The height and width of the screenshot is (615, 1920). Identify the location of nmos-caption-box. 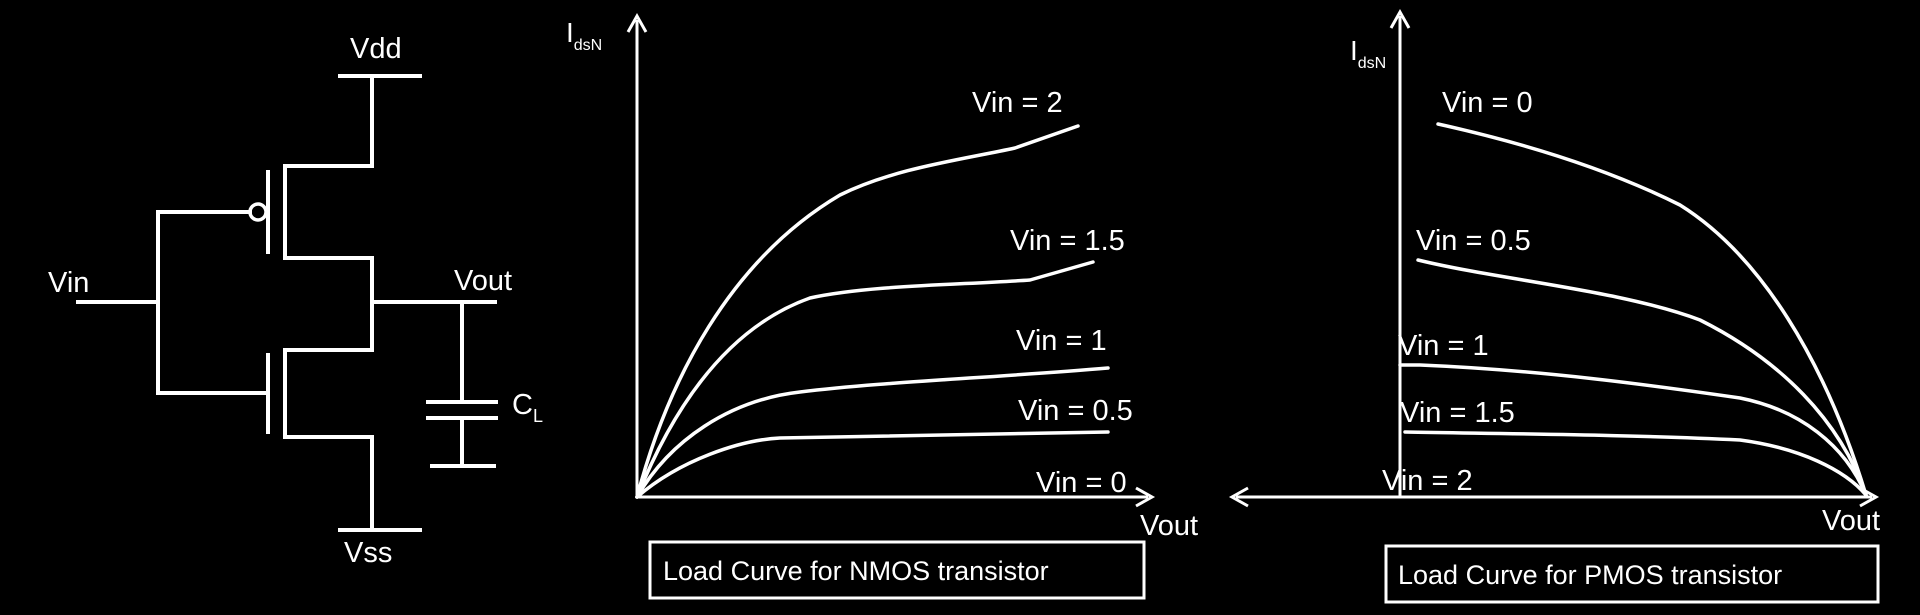
(897, 570).